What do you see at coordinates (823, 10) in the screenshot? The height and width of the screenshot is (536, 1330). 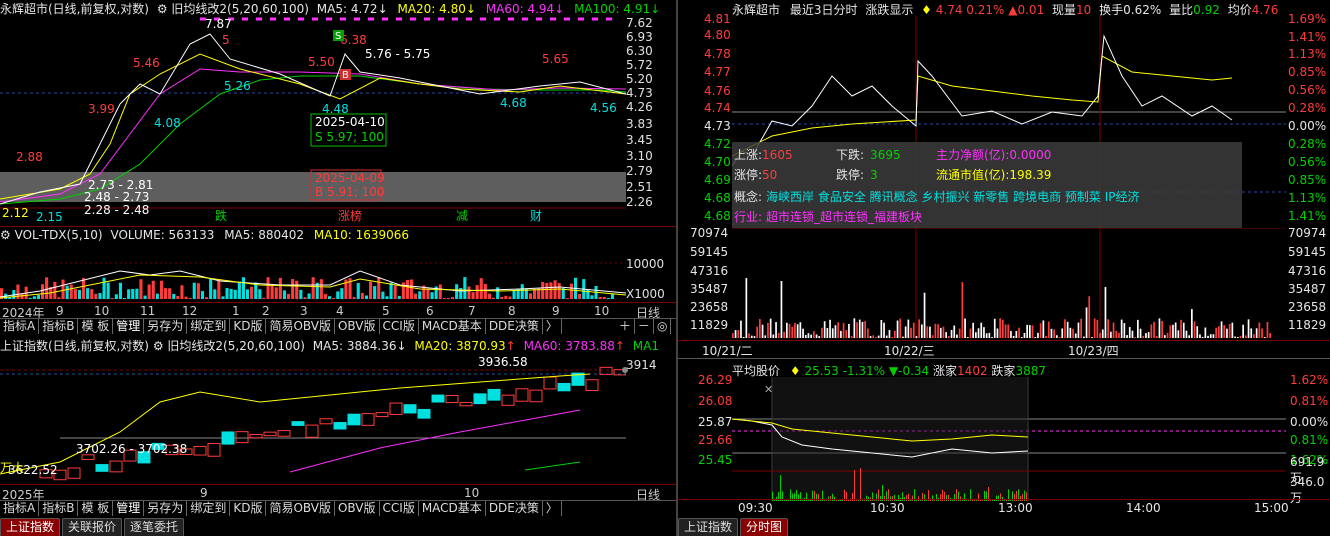 I see `intraday-period: 最近3日分时` at bounding box center [823, 10].